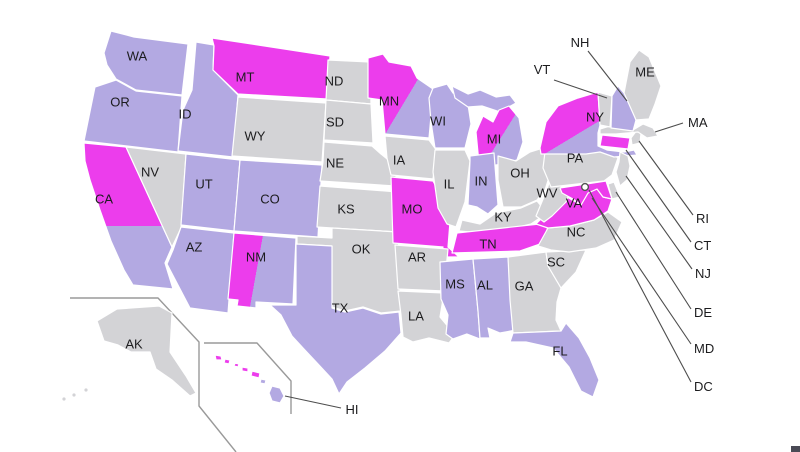 The width and height of the screenshot is (800, 452). I want to click on state-label-AR: AR, so click(417, 256).